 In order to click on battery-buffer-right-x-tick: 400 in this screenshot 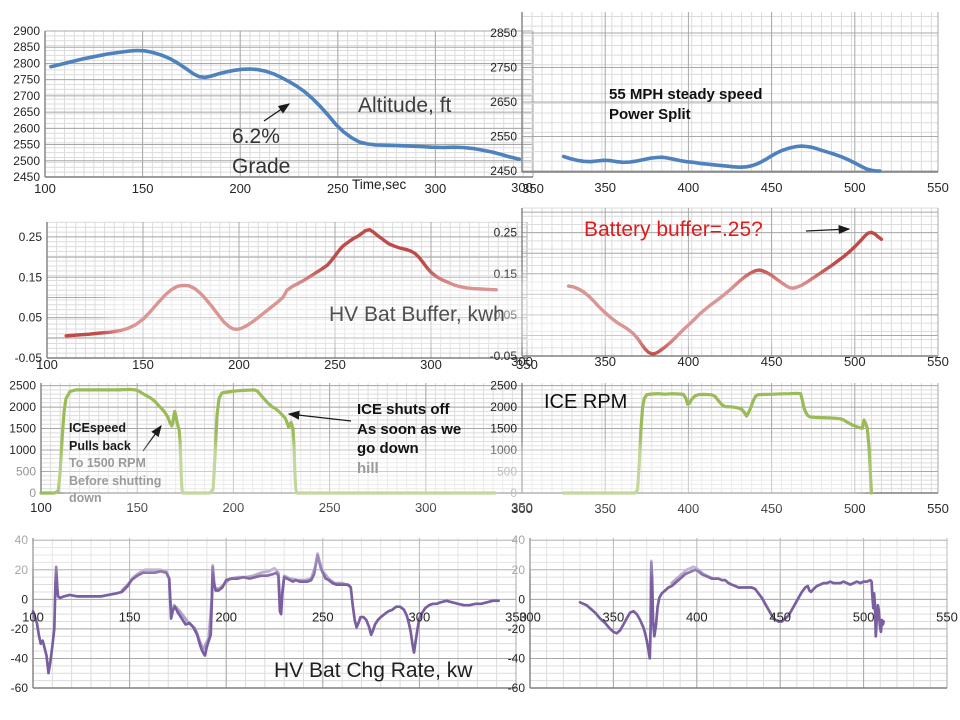, I will do `click(689, 361)`.